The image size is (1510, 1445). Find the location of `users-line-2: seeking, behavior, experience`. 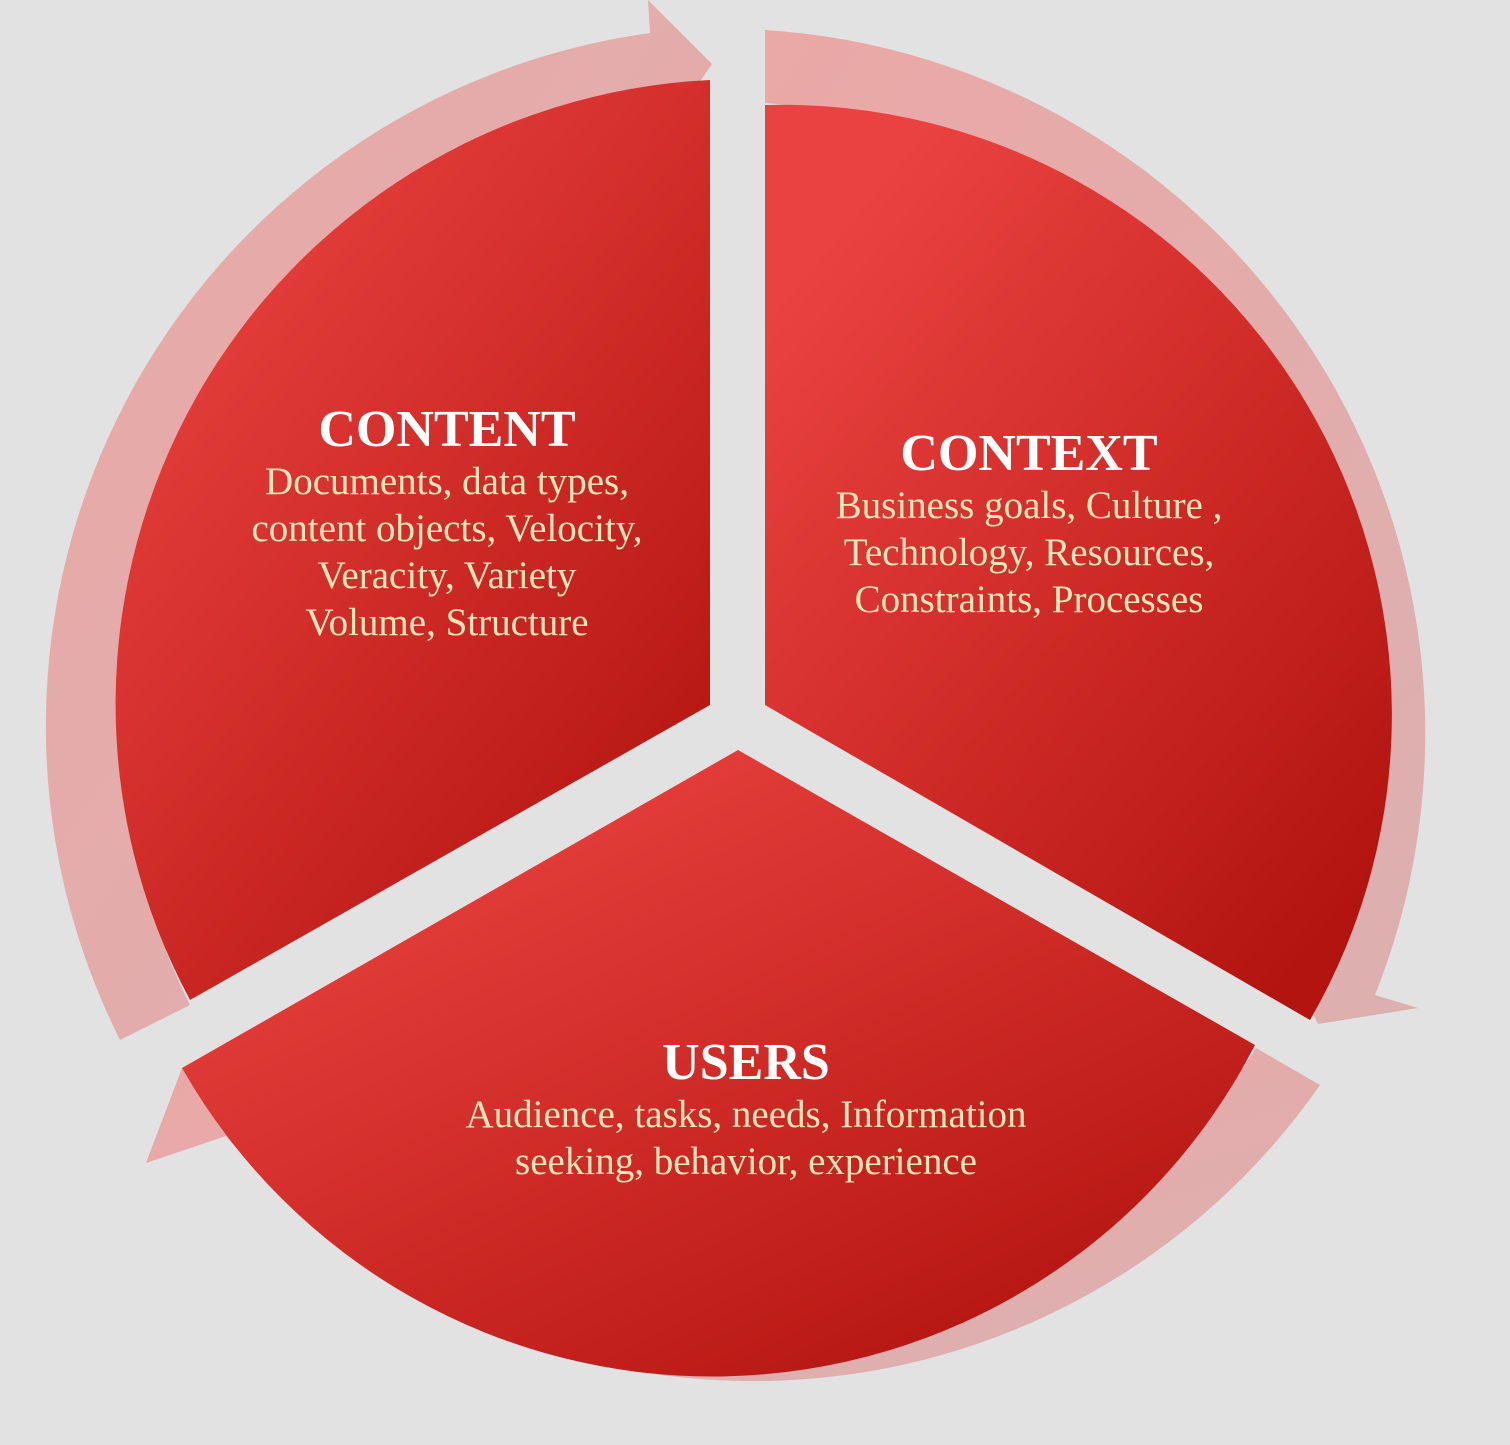

users-line-2: seeking, behavior, experience is located at coordinates (746, 1161).